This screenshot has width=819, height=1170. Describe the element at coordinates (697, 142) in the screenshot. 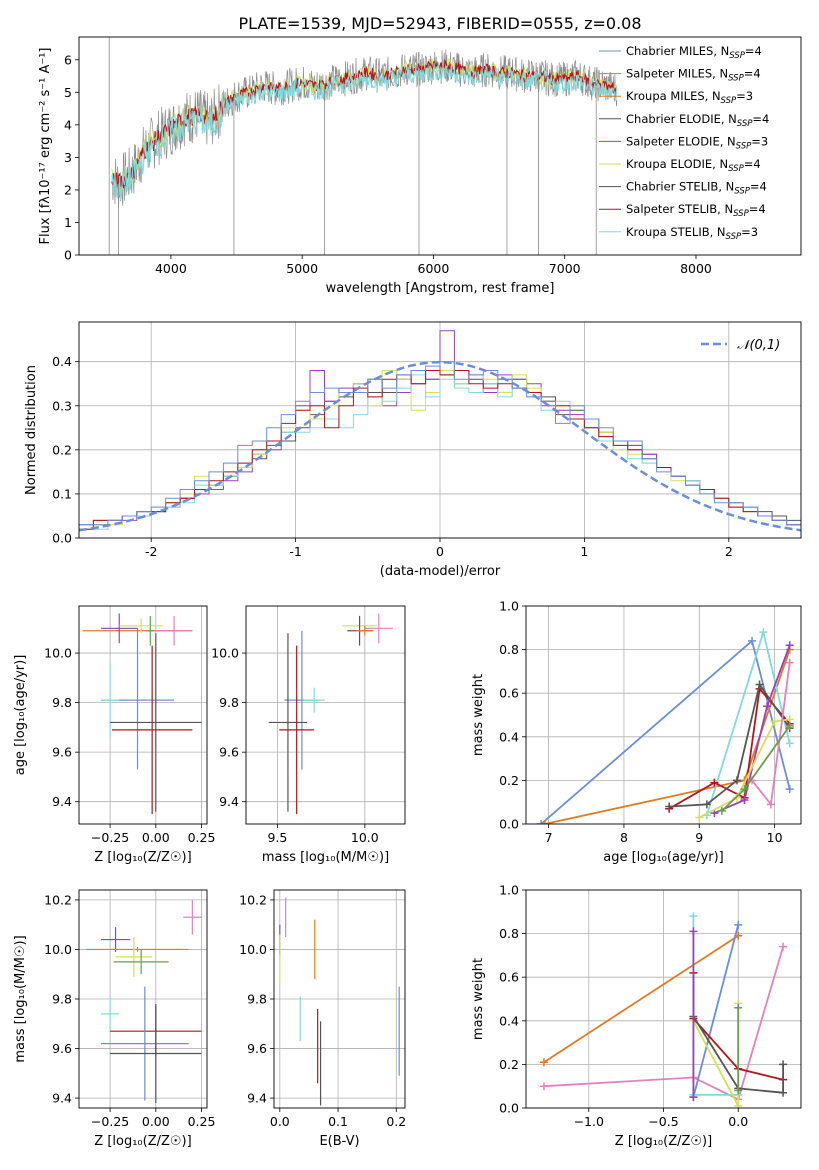

I see `legend-label: Salpeter ELODIE, NSSP=3` at that location.